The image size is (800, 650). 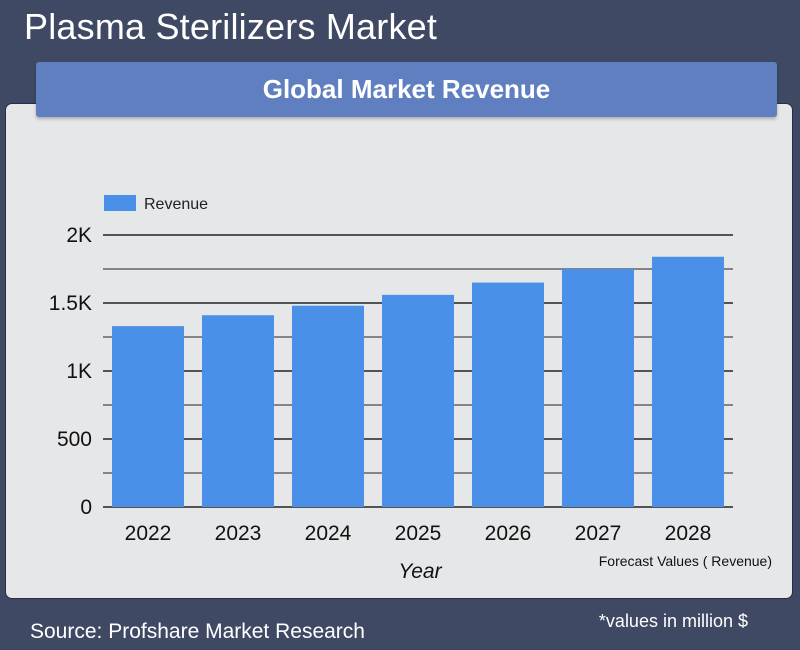 I want to click on x-tick-label: 2028, so click(x=688, y=533).